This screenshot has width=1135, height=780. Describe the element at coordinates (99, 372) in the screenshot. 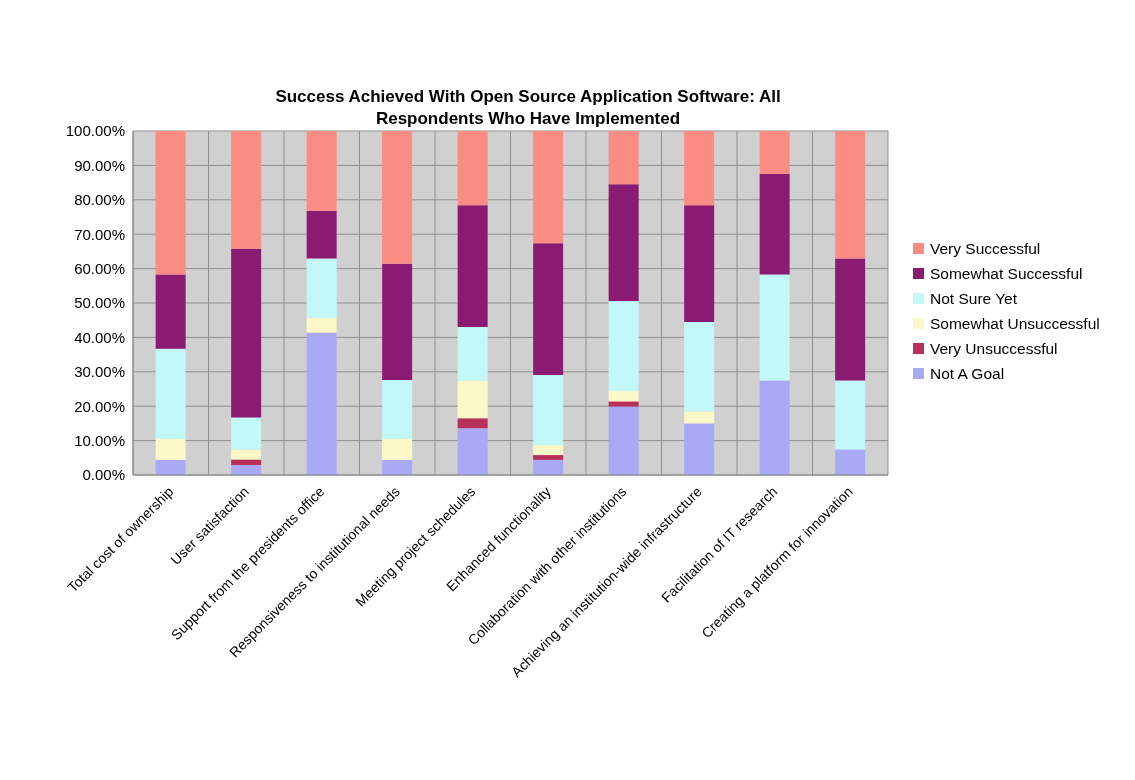

I see `y-tick-label: 30.00%` at that location.